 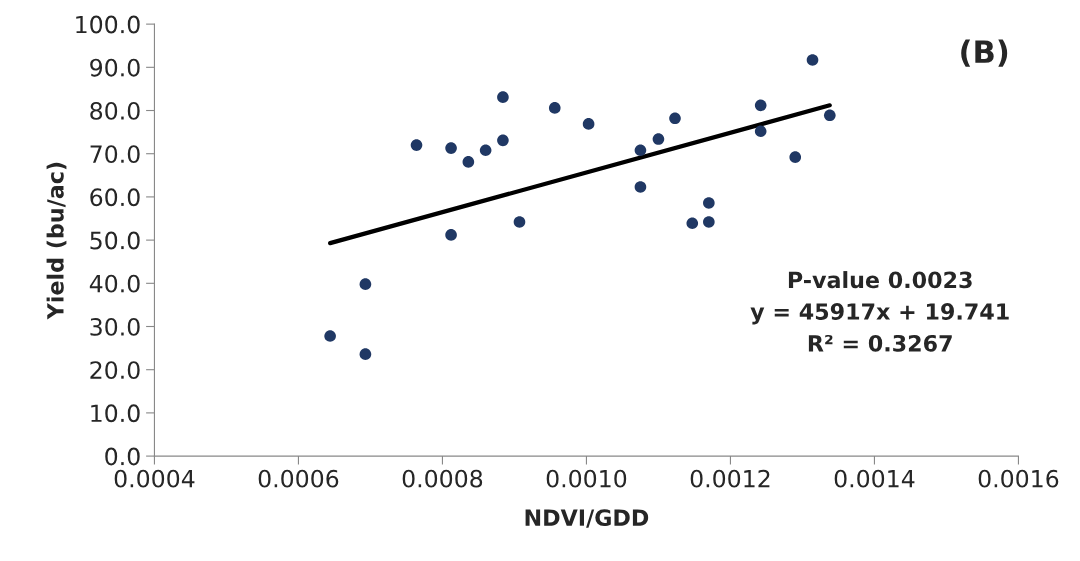 I want to click on y-tick-label: 50.0, so click(x=115, y=240).